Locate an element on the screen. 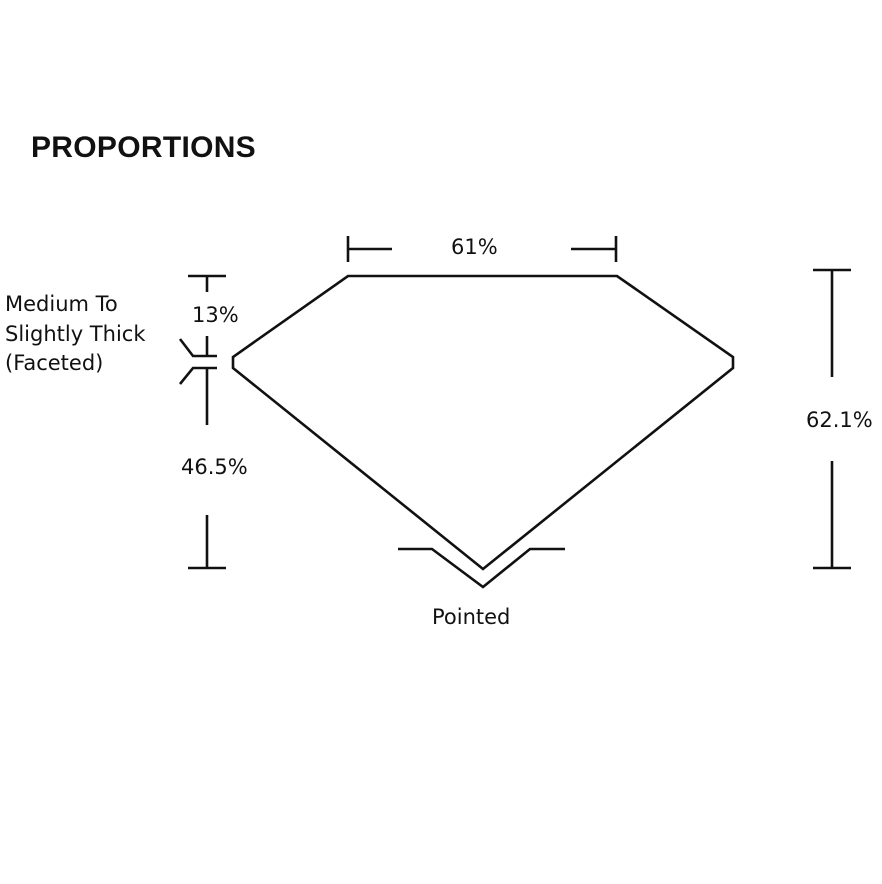 This screenshot has width=882, height=884. girdle-label-line2: Slightly Thick is located at coordinates (75, 334).